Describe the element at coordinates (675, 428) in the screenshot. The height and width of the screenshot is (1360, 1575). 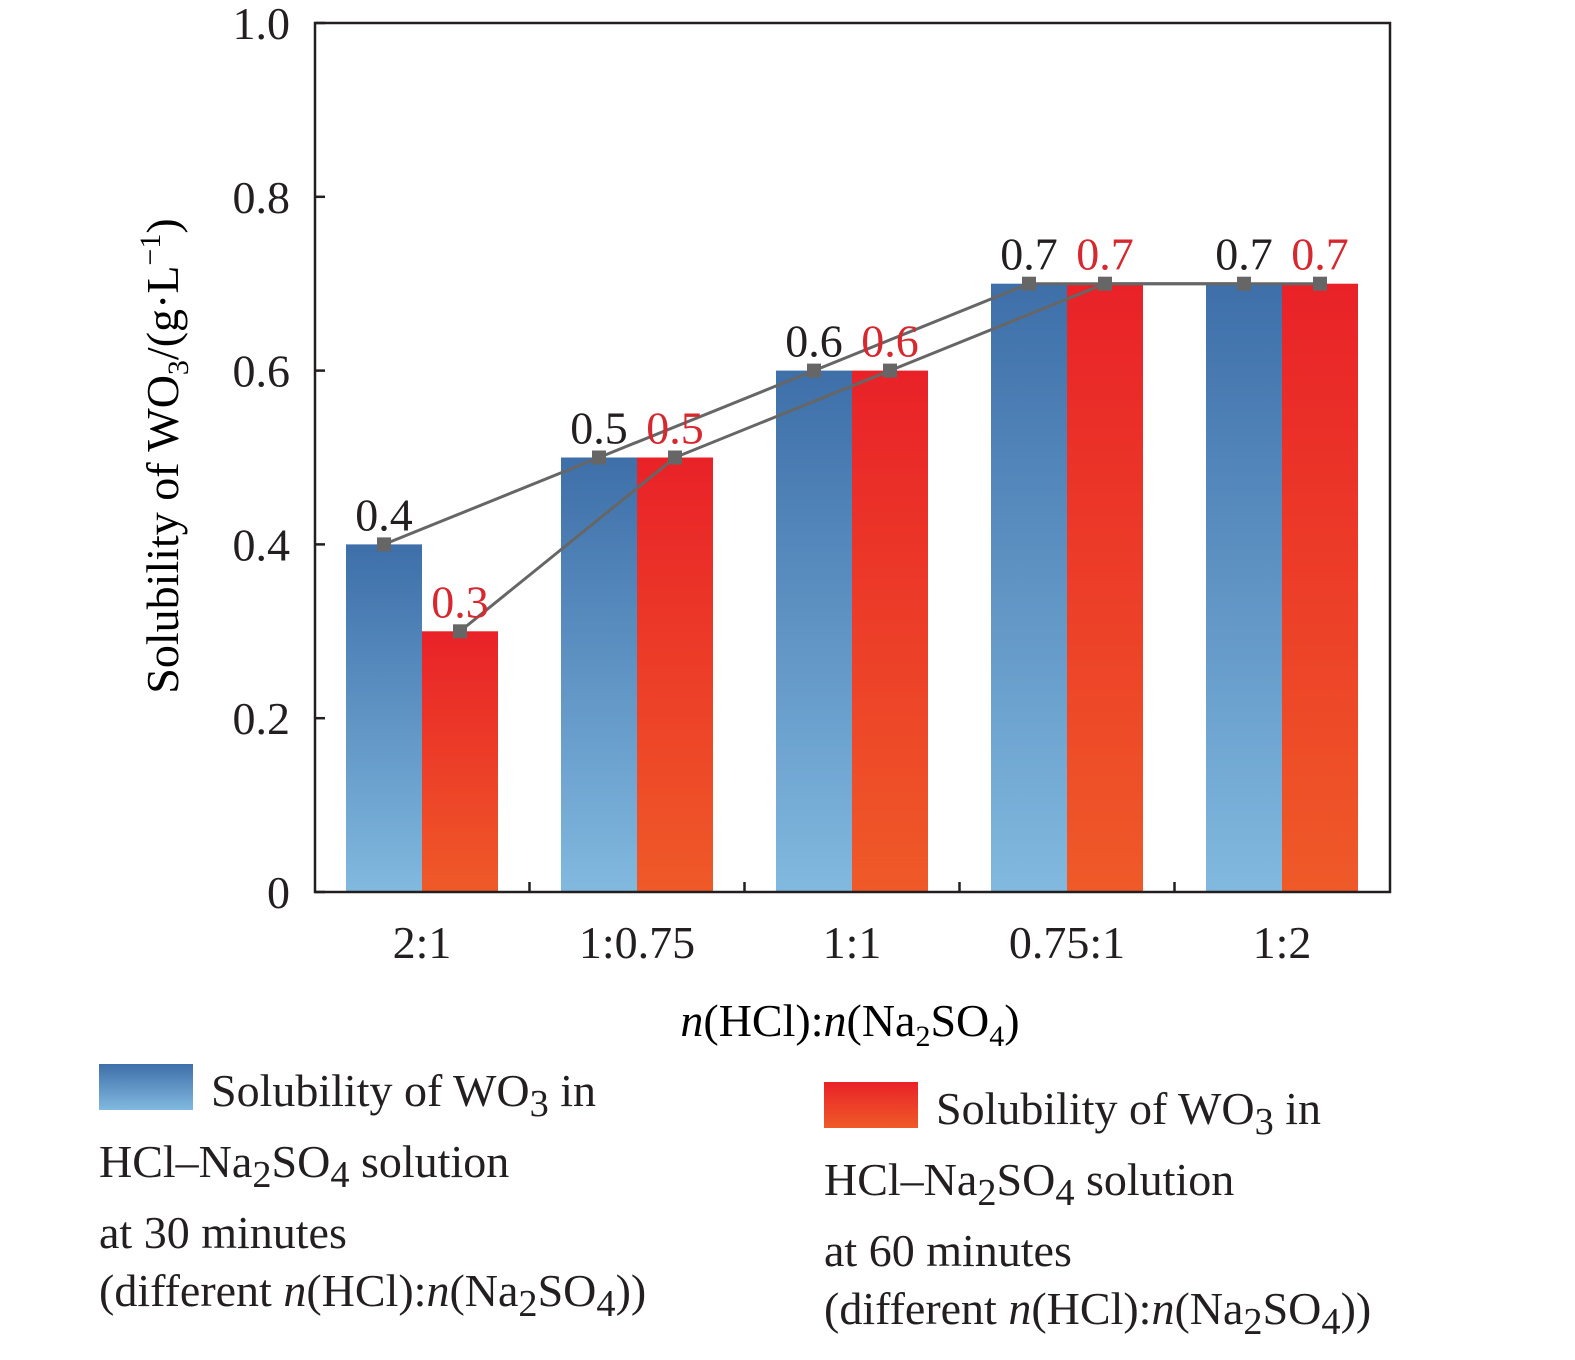
I see `data-label-series2-1:0.75: 0.5` at that location.